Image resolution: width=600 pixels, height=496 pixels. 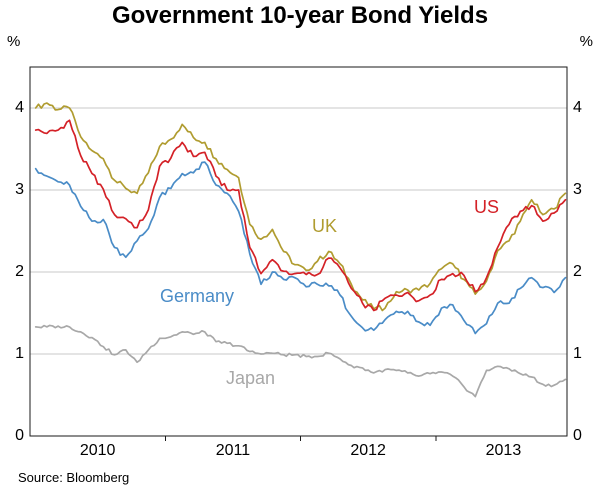 What do you see at coordinates (577, 271) in the screenshot?
I see `y-tick-label-right: 2` at bounding box center [577, 271].